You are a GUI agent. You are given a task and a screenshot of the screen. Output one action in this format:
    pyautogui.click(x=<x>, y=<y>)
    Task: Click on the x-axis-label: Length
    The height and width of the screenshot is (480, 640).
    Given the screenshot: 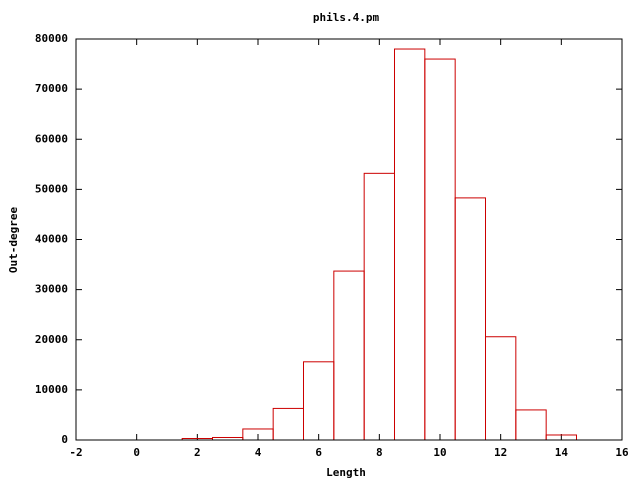 What is the action you would take?
    pyautogui.click(x=346, y=472)
    